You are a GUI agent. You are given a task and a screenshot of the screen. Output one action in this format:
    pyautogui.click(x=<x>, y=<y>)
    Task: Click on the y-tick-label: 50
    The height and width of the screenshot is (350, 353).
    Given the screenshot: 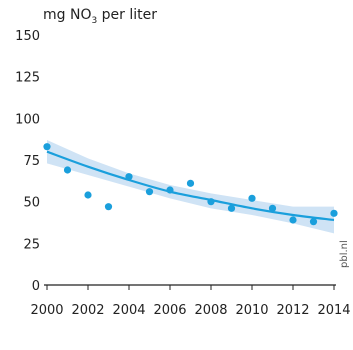 What is the action you would take?
    pyautogui.click(x=31, y=203)
    